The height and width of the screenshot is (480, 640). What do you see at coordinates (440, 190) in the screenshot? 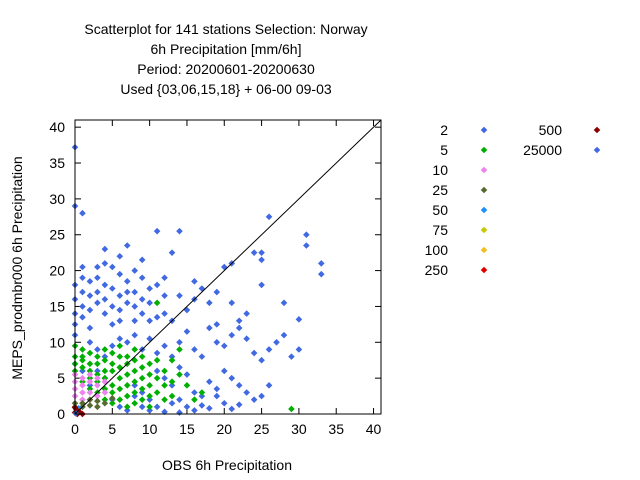
I see `legend-label-25: 25` at bounding box center [440, 190].